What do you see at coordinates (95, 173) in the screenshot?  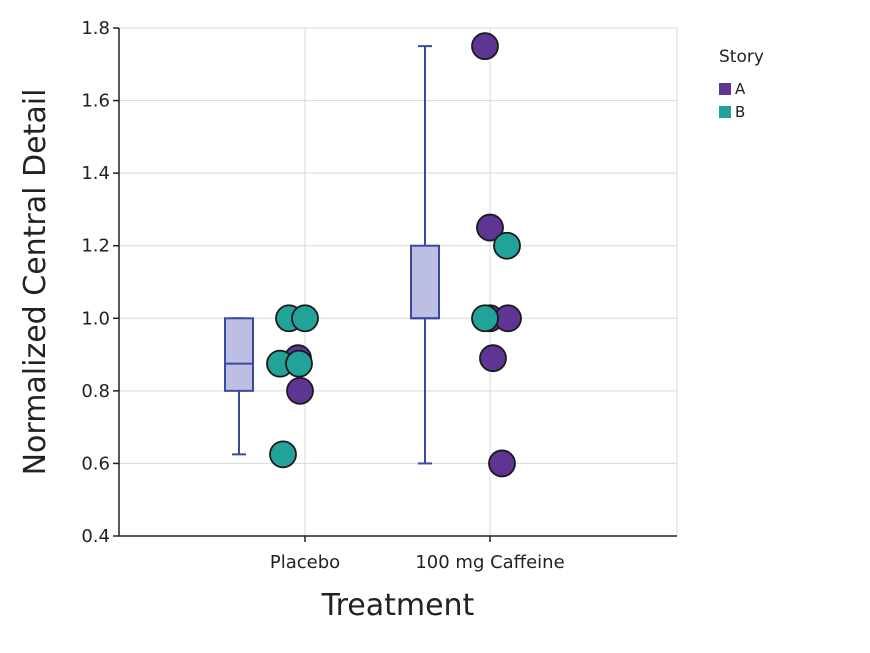 I see `y-tick-label-5: 1.4` at bounding box center [95, 173].